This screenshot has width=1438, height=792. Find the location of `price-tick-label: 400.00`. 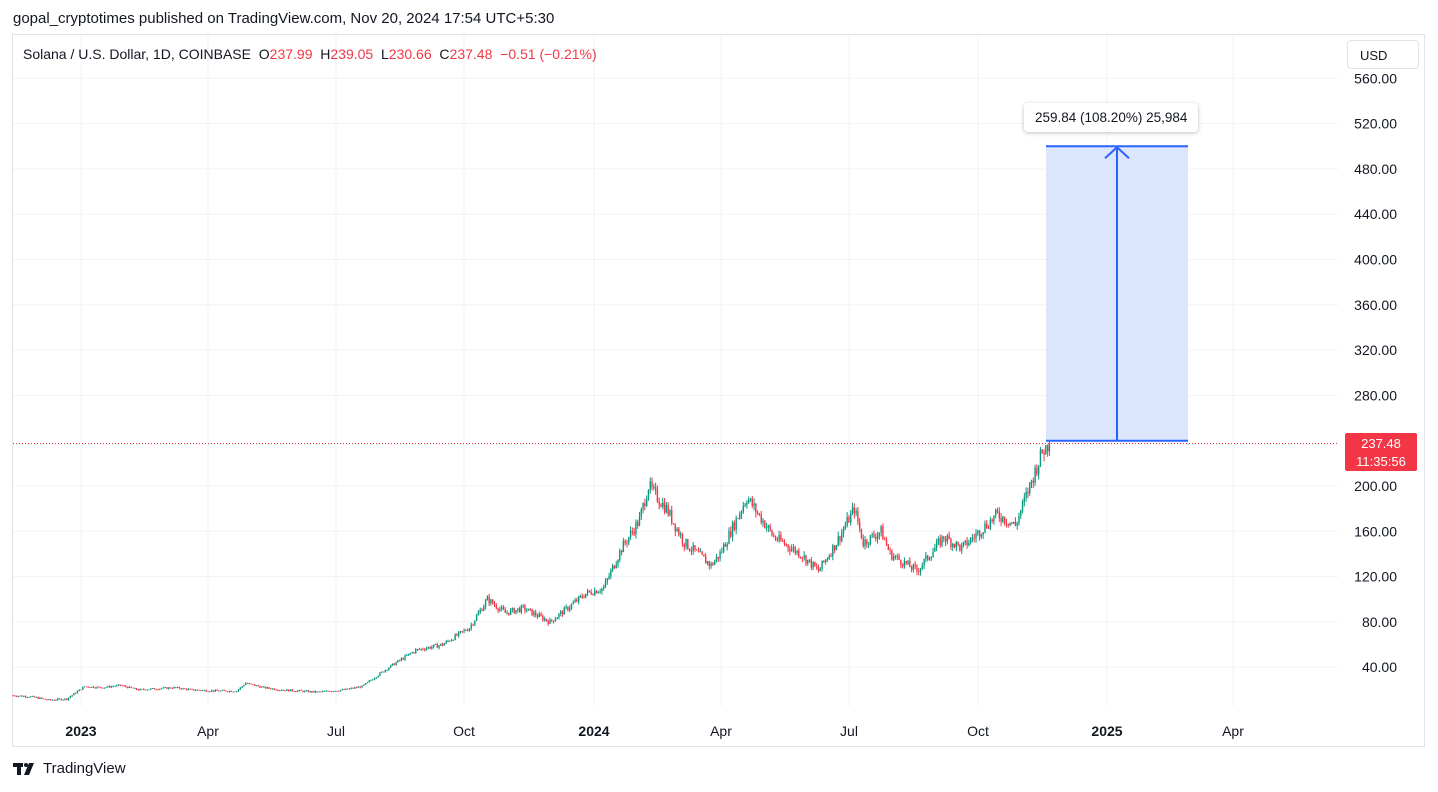

price-tick-label: 400.00 is located at coordinates (1375, 260).